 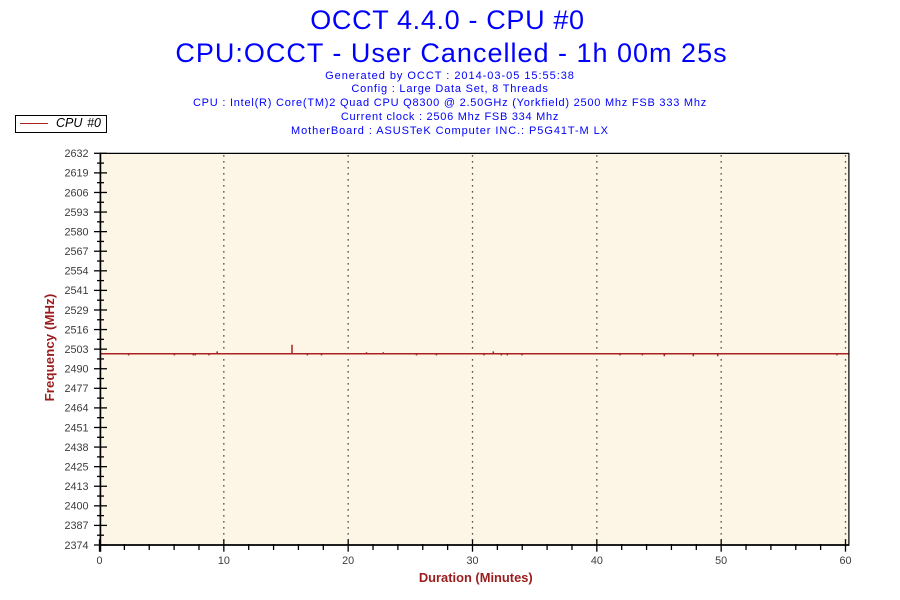 I want to click on svg-text: 2464, so click(x=76, y=409).